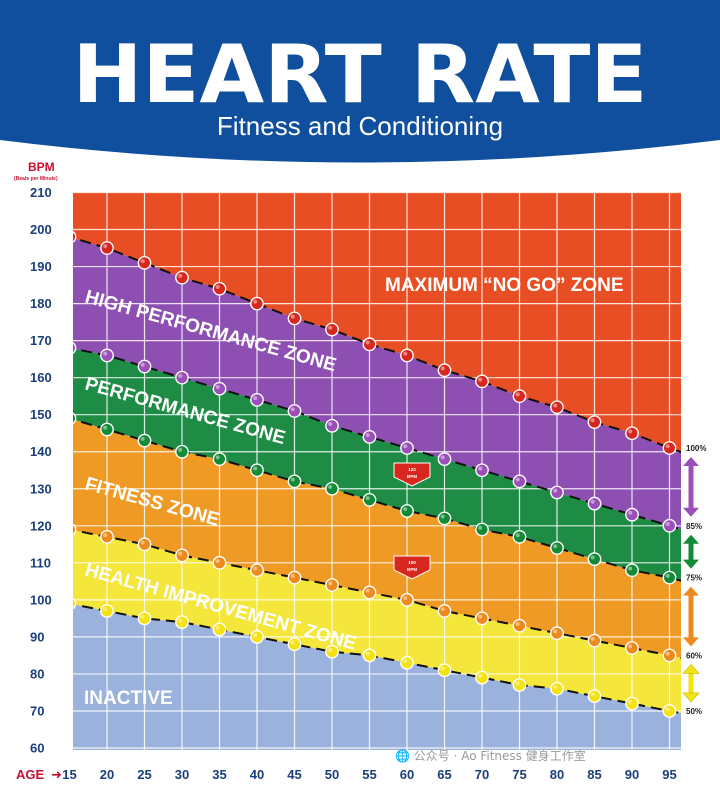 The image size is (720, 785). What do you see at coordinates (360, 74) in the screenshot?
I see `chart-title: HEART RATE` at bounding box center [360, 74].